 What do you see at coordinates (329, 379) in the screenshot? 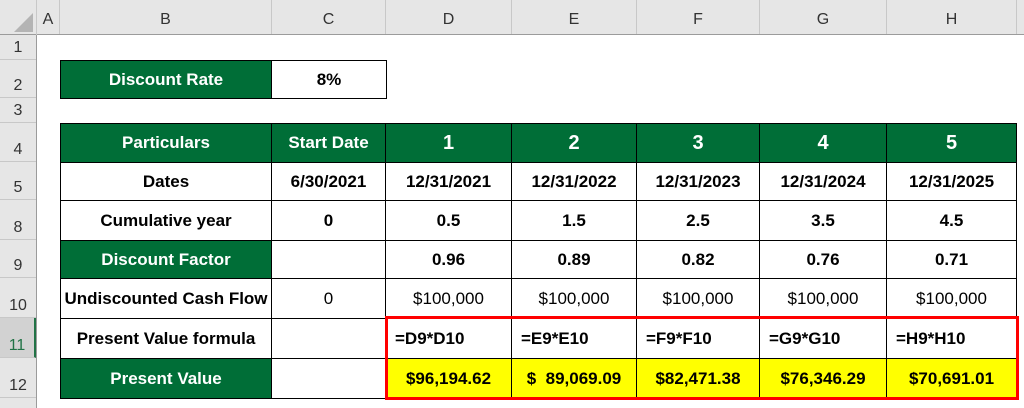
I see `present-value-start` at bounding box center [329, 379].